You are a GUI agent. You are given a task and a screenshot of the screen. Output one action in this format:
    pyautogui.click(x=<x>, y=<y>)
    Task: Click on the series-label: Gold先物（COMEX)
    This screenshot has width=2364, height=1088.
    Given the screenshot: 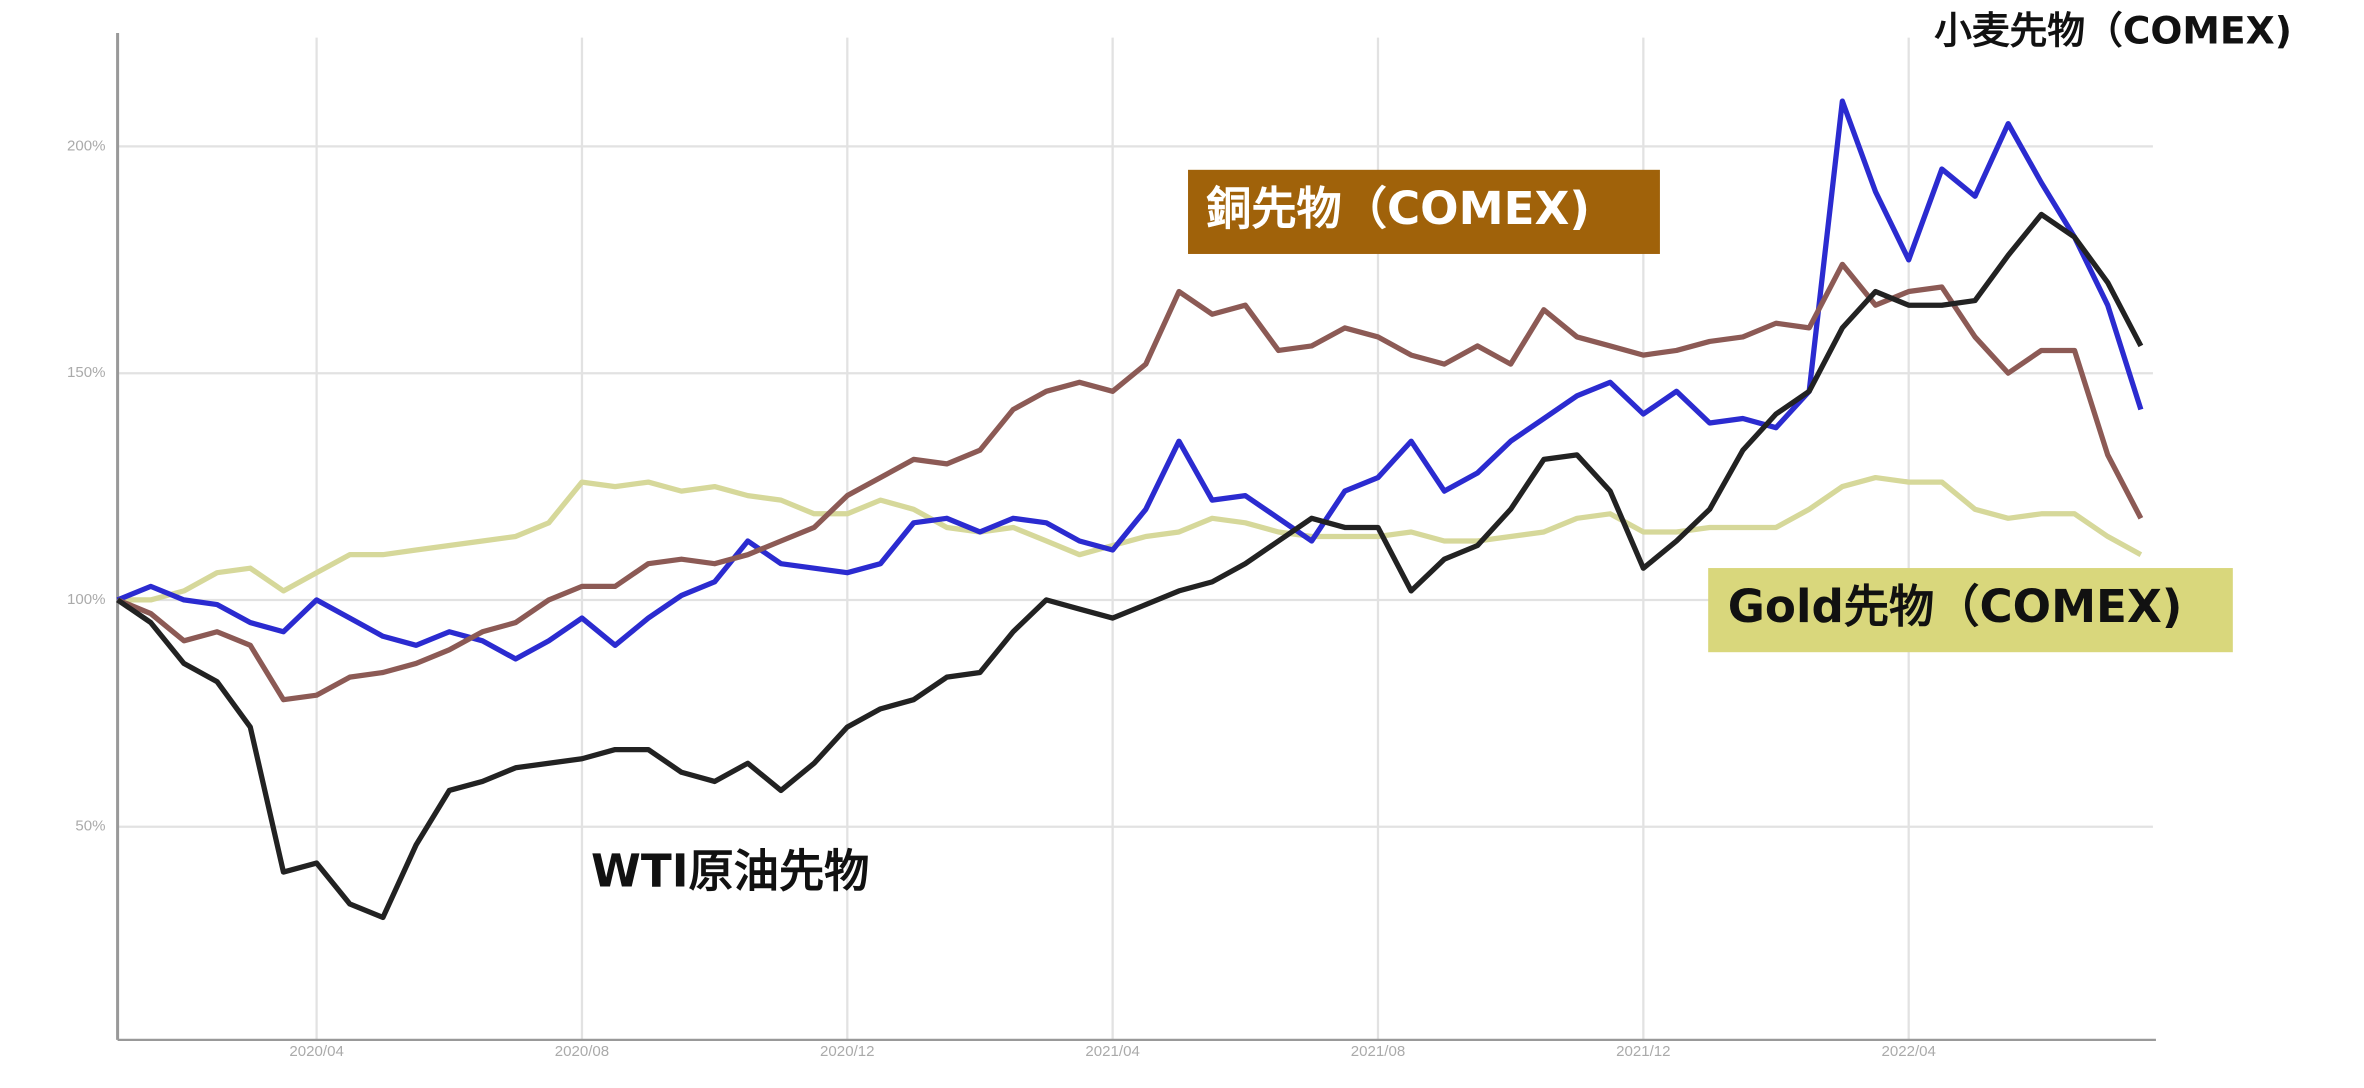 What is the action you would take?
    pyautogui.click(x=1955, y=606)
    